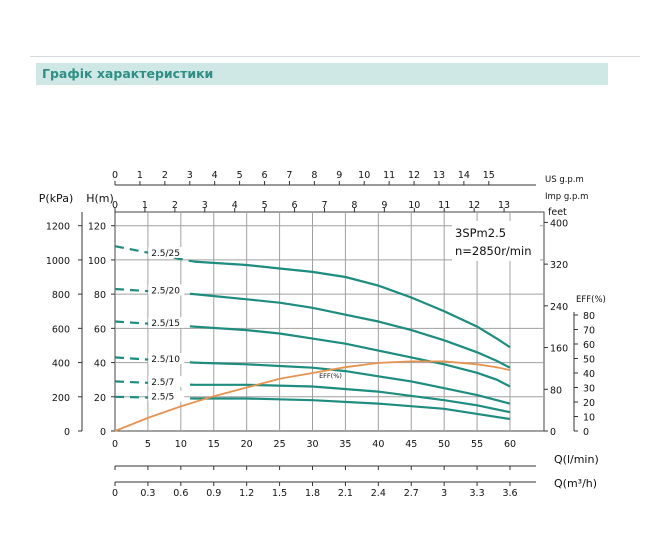  Describe the element at coordinates (115, 493) in the screenshot. I see `q-m3h-tick-label: 0` at that location.